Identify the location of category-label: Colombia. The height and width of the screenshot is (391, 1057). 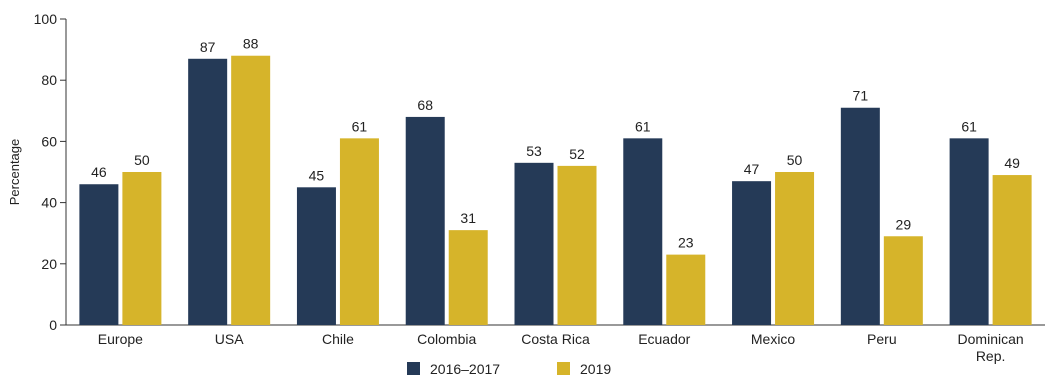
(446, 339).